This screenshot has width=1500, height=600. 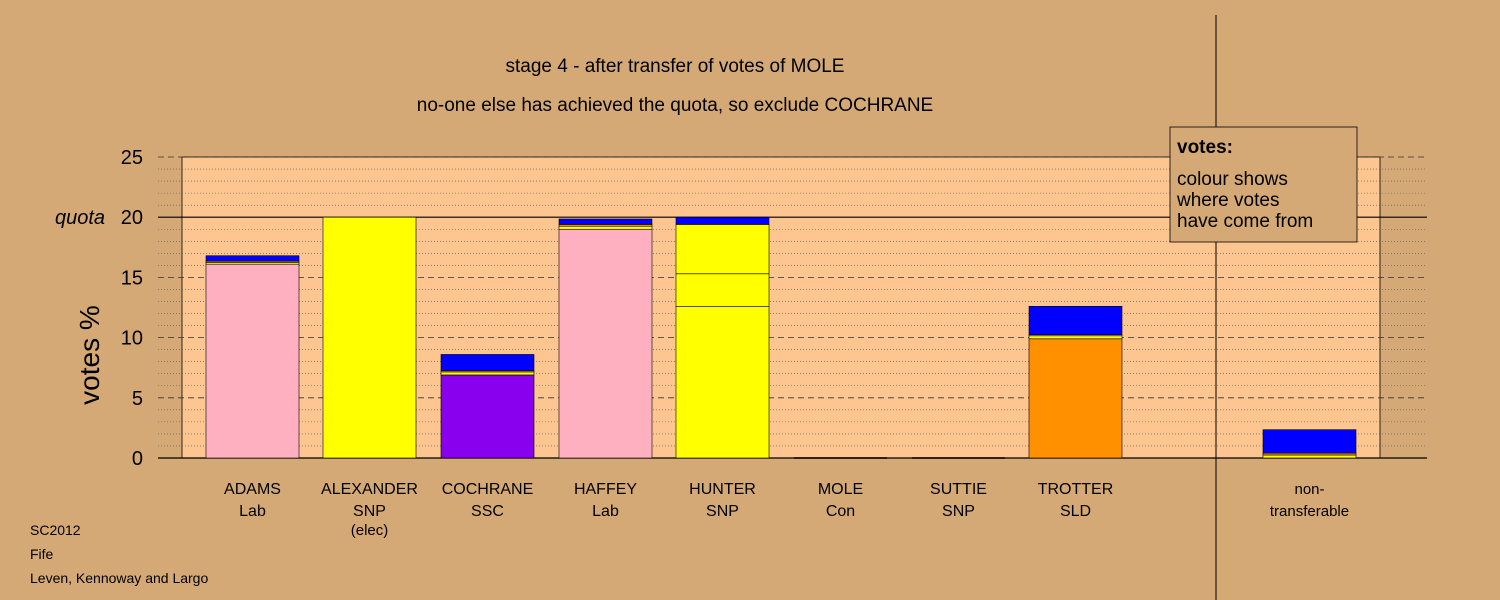 What do you see at coordinates (137, 399) in the screenshot?
I see `y-tick-label: 5` at bounding box center [137, 399].